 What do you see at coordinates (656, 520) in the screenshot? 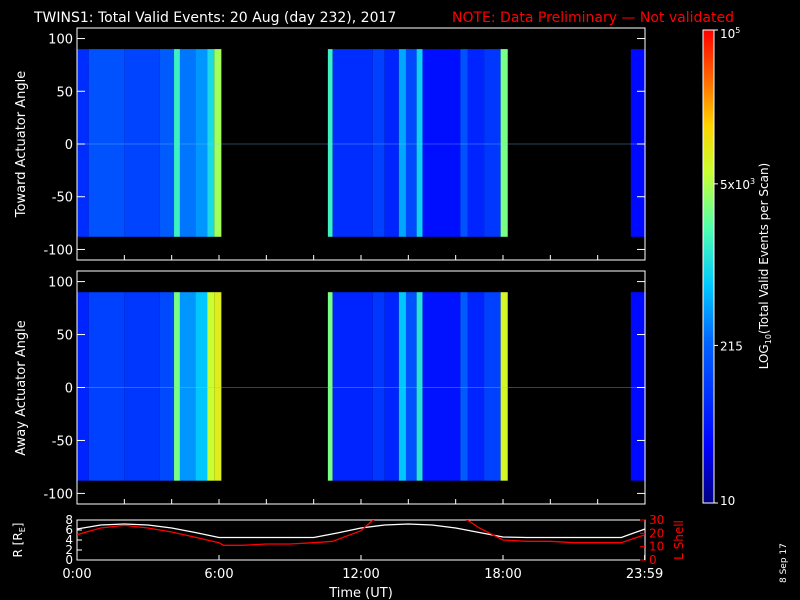
I see `orbit-right-tick-label-30: 30` at bounding box center [656, 520].